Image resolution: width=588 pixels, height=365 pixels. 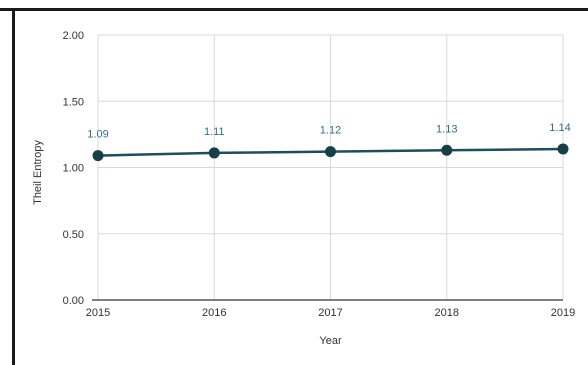 I want to click on series-markers, so click(x=330, y=152).